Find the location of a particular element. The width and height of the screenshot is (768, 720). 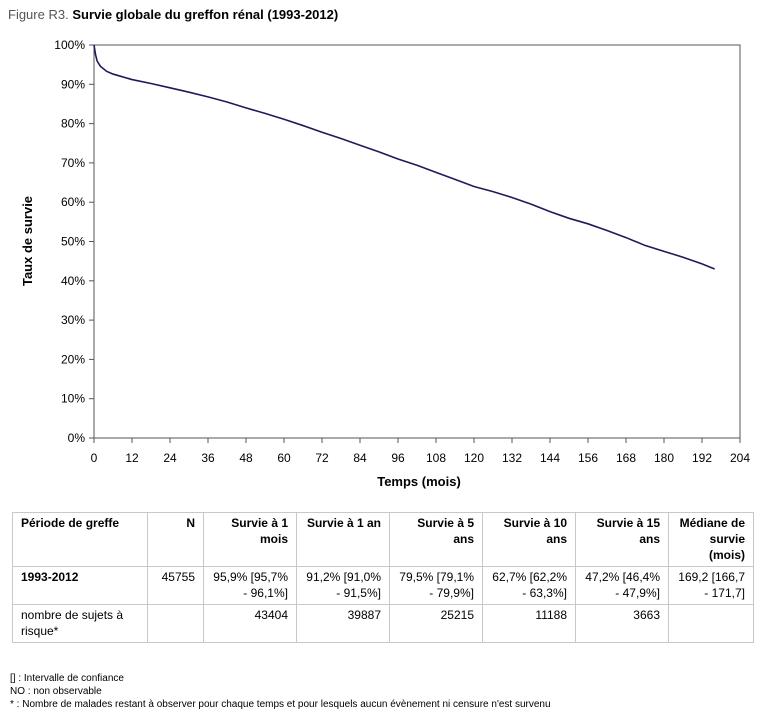

x-tick-label: 168 is located at coordinates (626, 458).